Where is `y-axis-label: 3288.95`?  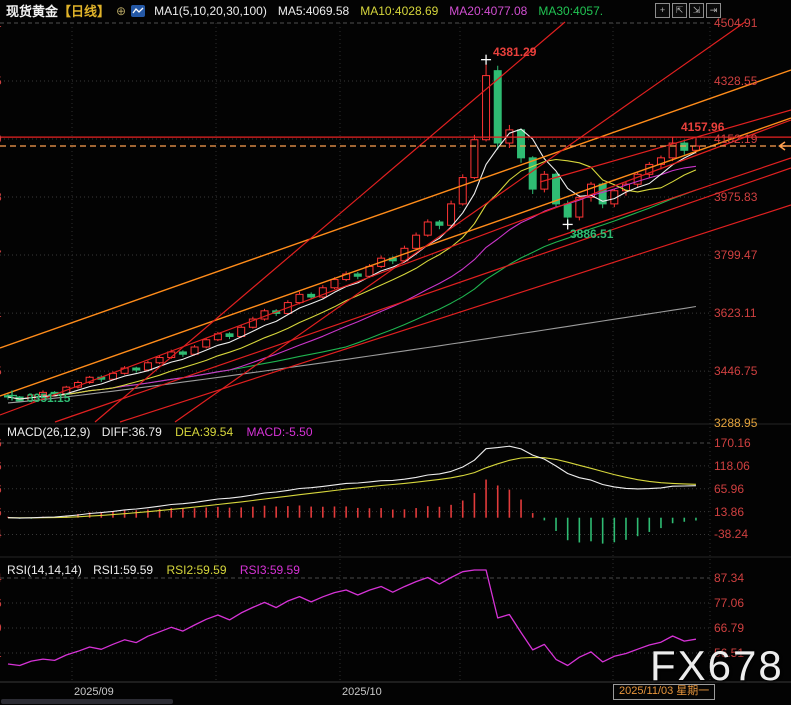
y-axis-label: 3288.95 is located at coordinates (736, 423).